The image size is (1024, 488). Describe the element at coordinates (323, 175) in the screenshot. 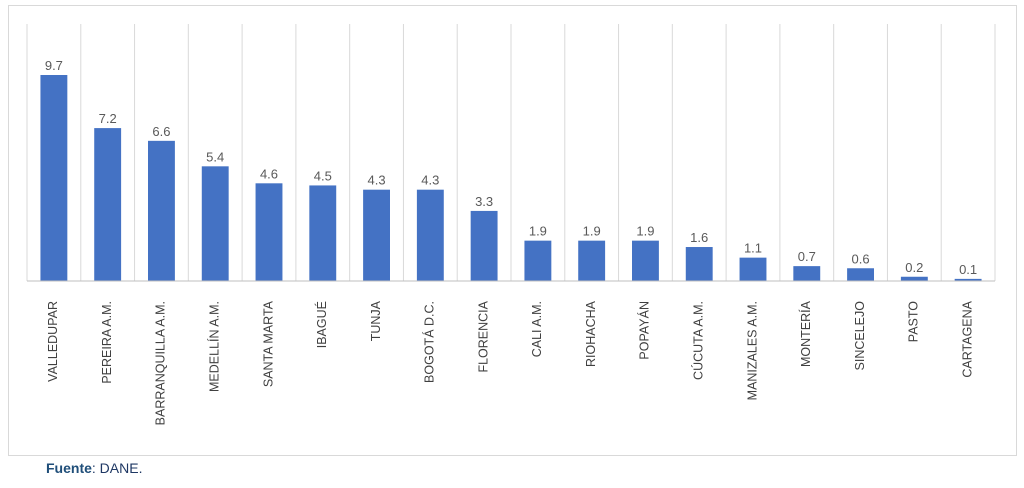

I see `value-label: 4.5` at that location.